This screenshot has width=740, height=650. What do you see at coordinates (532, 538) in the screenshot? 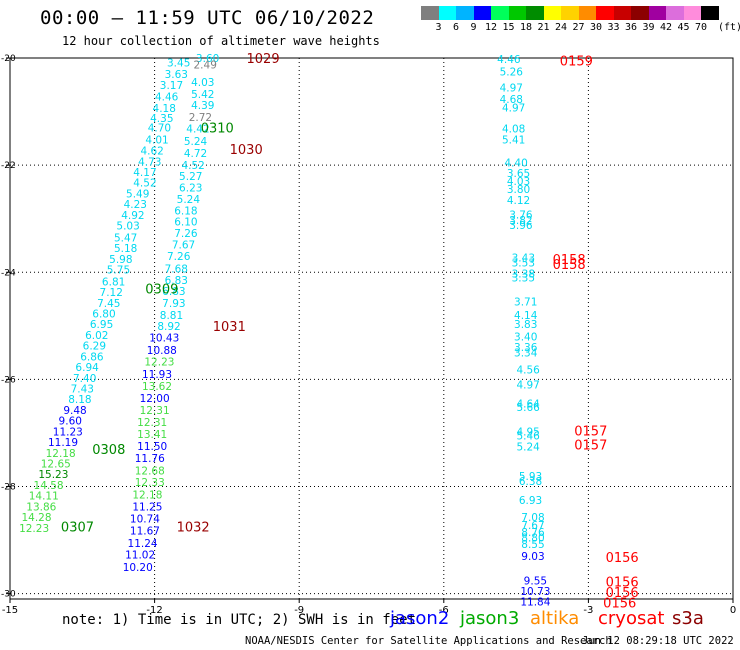
I see `wave-height-value: 8.80` at bounding box center [532, 538].